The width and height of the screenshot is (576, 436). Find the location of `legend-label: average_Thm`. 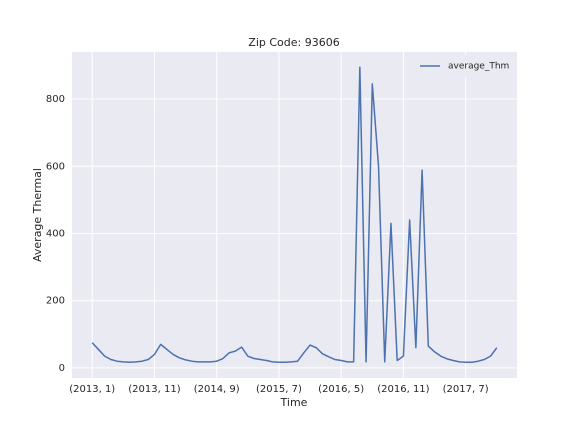

legend-label: average_Thm is located at coordinates (478, 67).